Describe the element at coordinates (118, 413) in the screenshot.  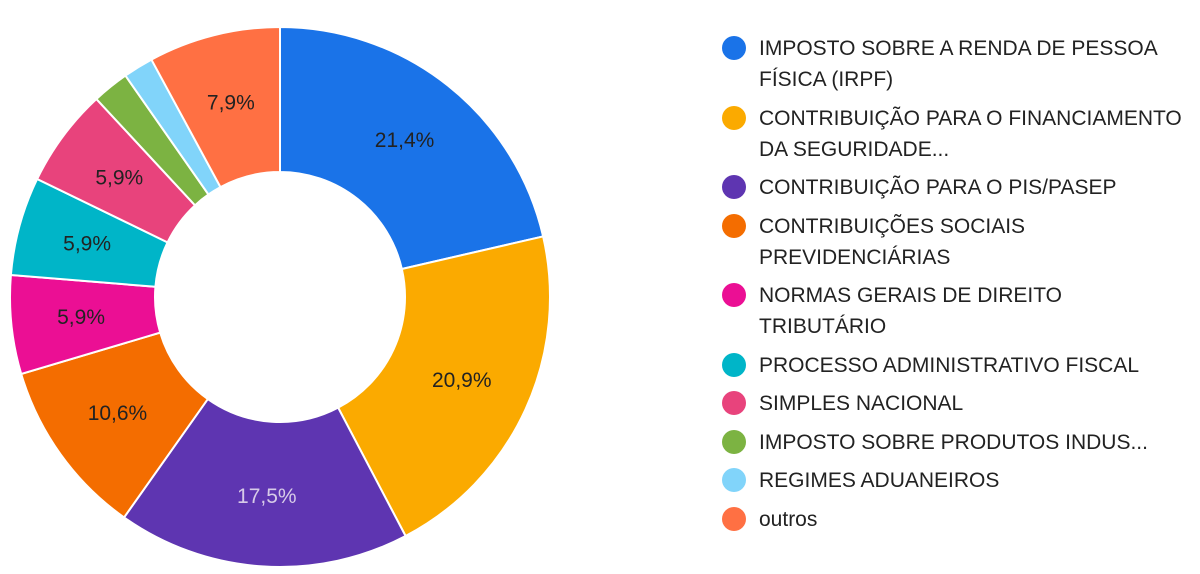
I see `slice-data-label: 10,6%` at that location.